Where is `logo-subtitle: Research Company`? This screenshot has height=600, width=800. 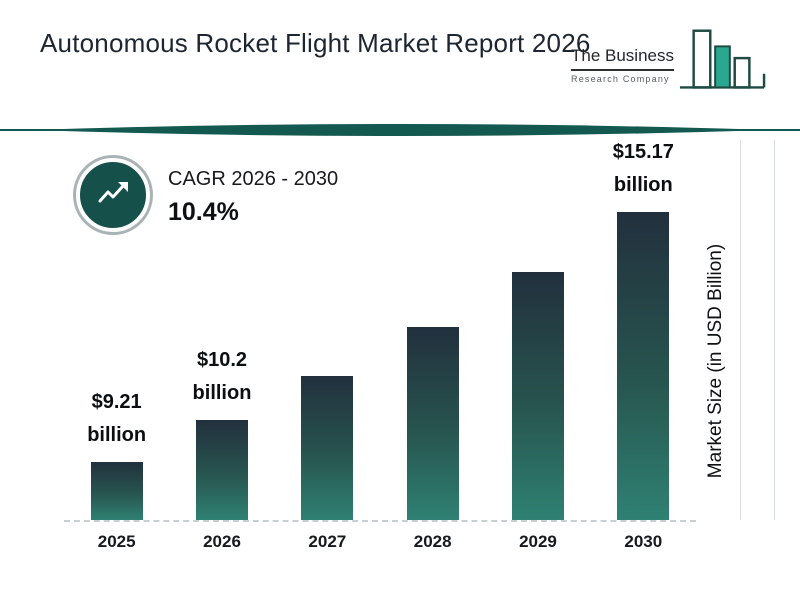 logo-subtitle: Research Company is located at coordinates (620, 79).